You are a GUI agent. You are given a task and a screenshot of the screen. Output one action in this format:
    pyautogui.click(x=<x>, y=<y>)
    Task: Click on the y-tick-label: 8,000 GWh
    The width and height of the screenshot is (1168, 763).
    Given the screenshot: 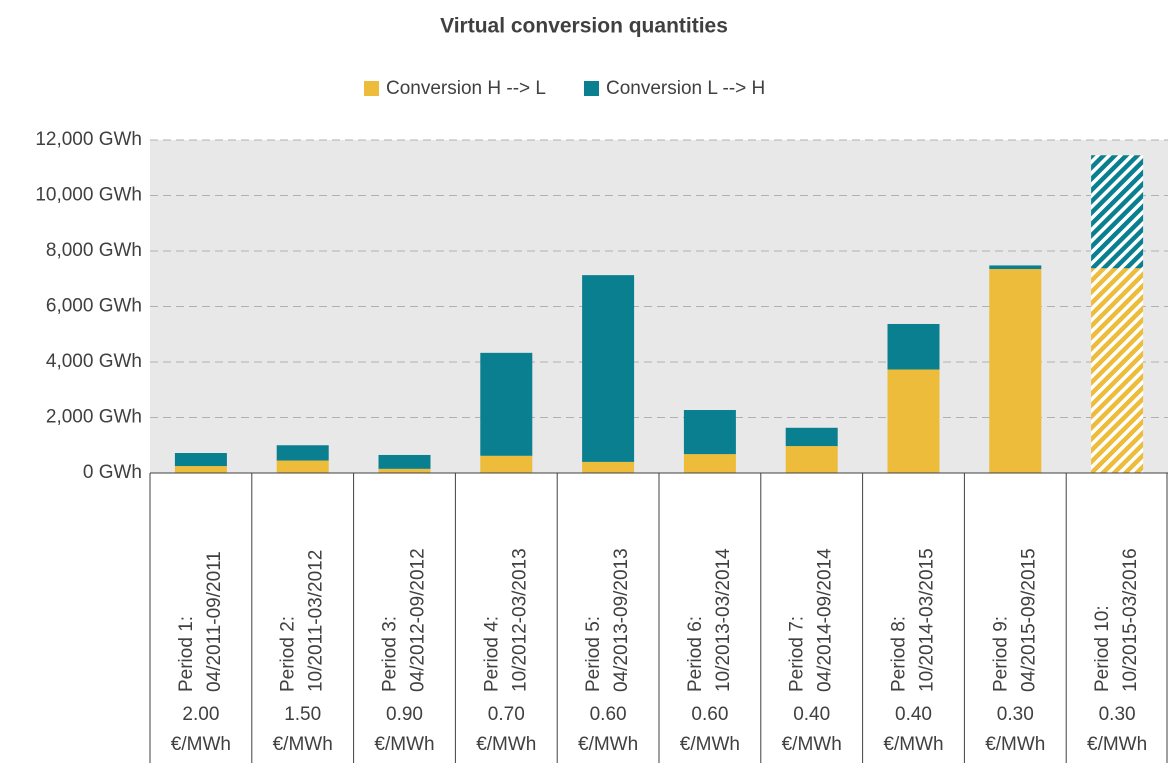 What is the action you would take?
    pyautogui.click(x=94, y=250)
    